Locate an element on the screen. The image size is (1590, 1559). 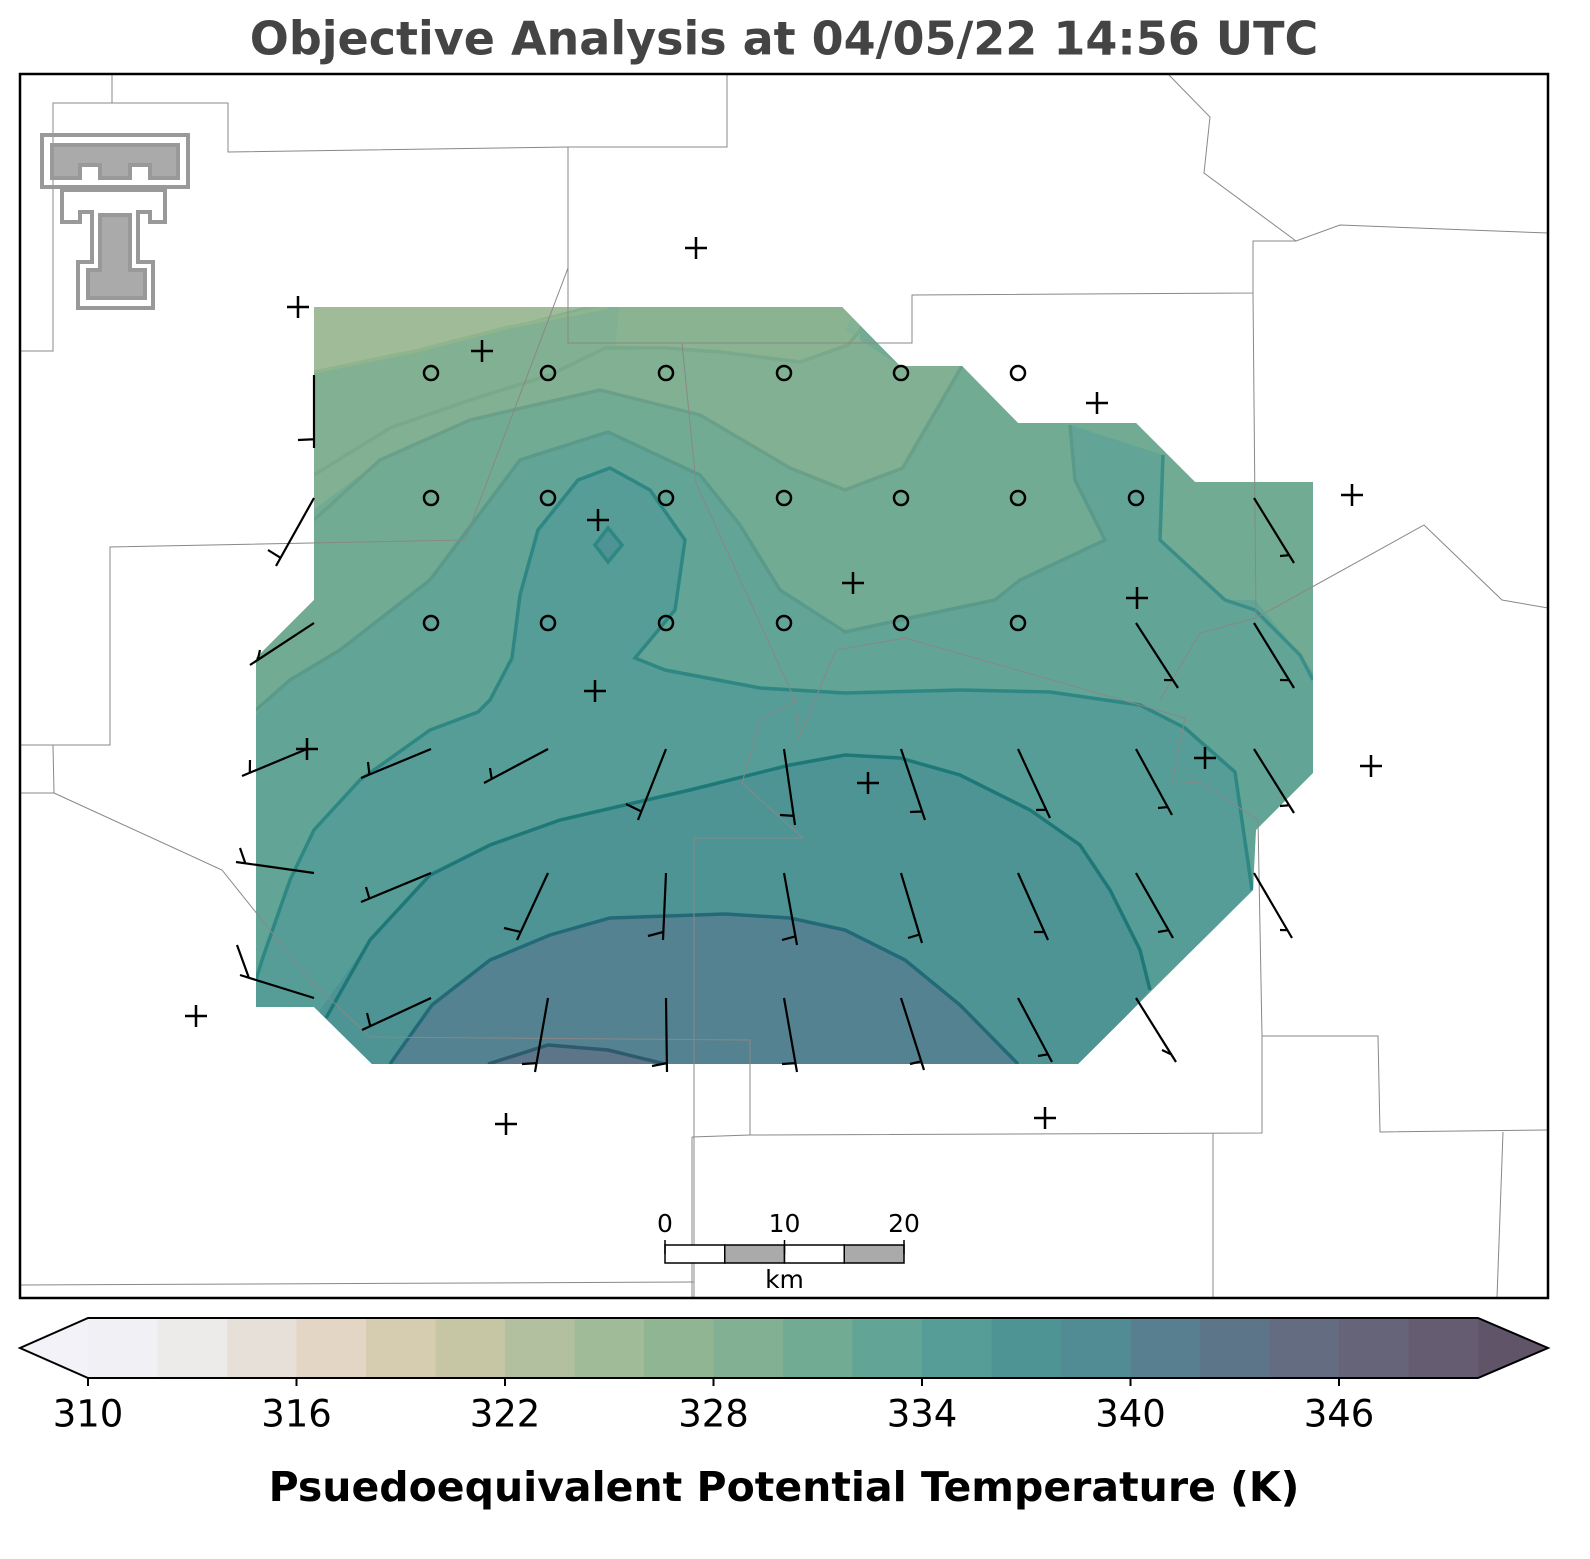
colorbar-tick-label: 310 is located at coordinates (88, 1414).